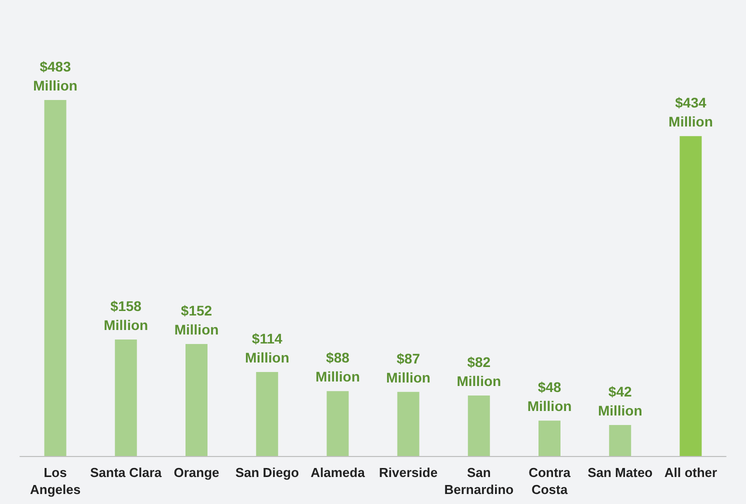 The height and width of the screenshot is (504, 746). I want to click on data-label: $48 Million, so click(549, 396).